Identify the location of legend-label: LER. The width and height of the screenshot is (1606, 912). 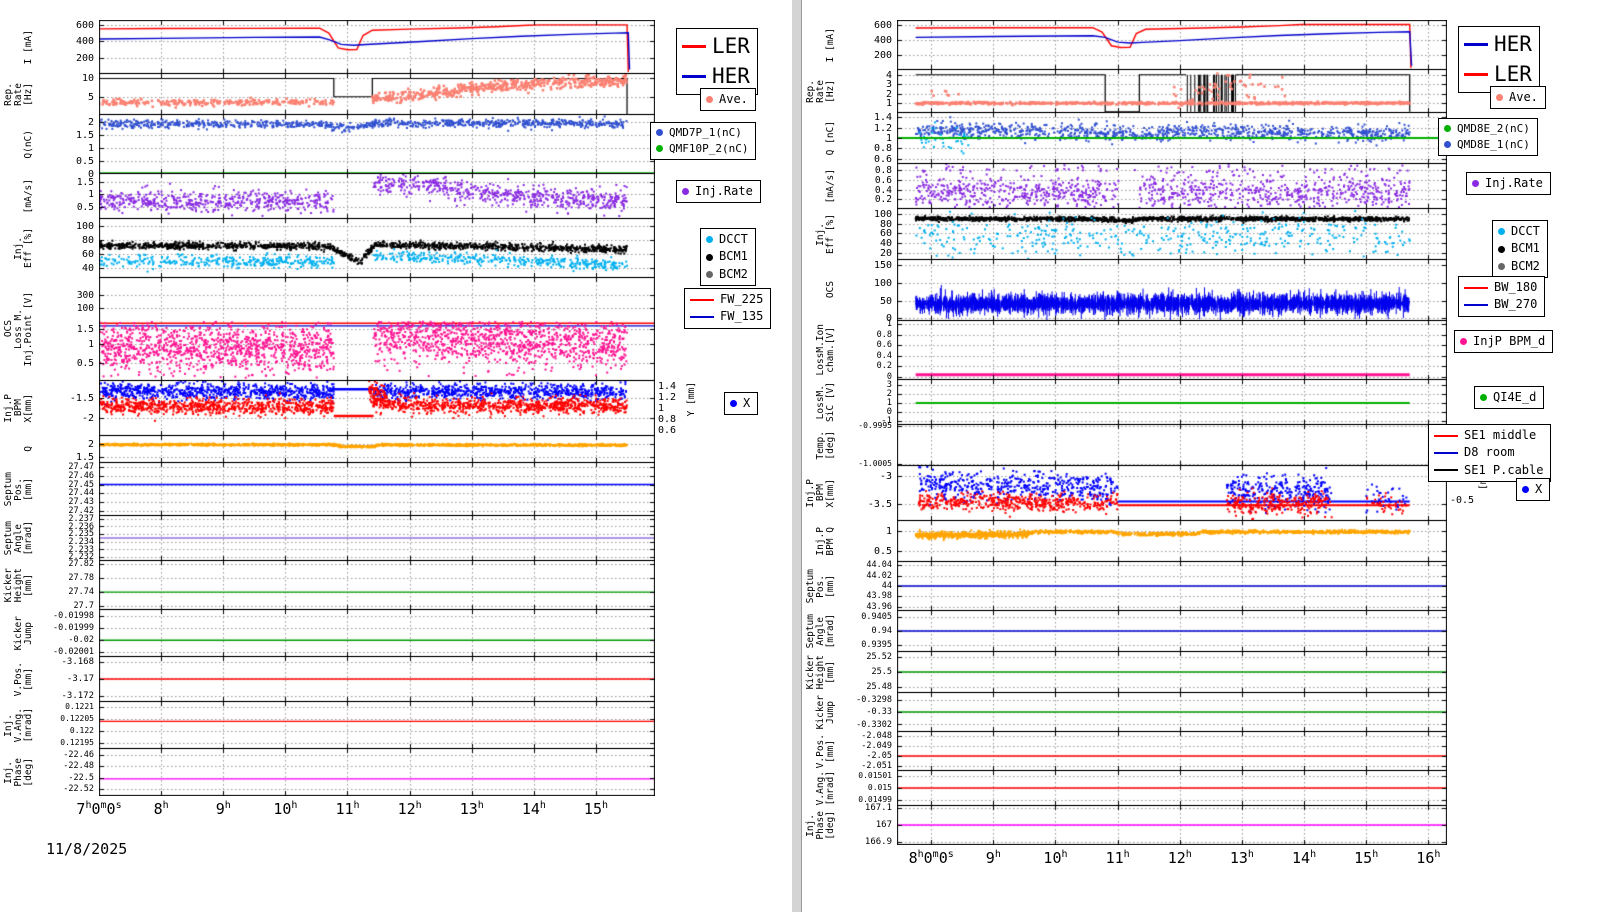
(1513, 74).